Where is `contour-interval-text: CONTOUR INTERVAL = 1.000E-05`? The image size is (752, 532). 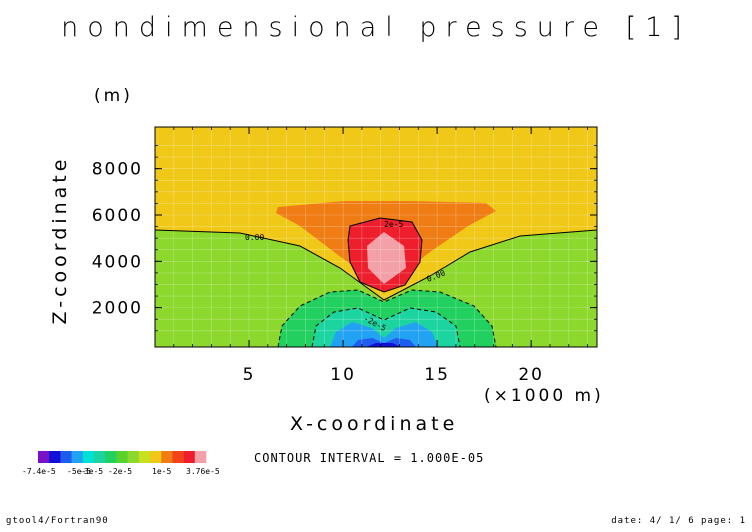
contour-interval-text: CONTOUR INTERVAL = 1.000E-05 is located at coordinates (369, 458).